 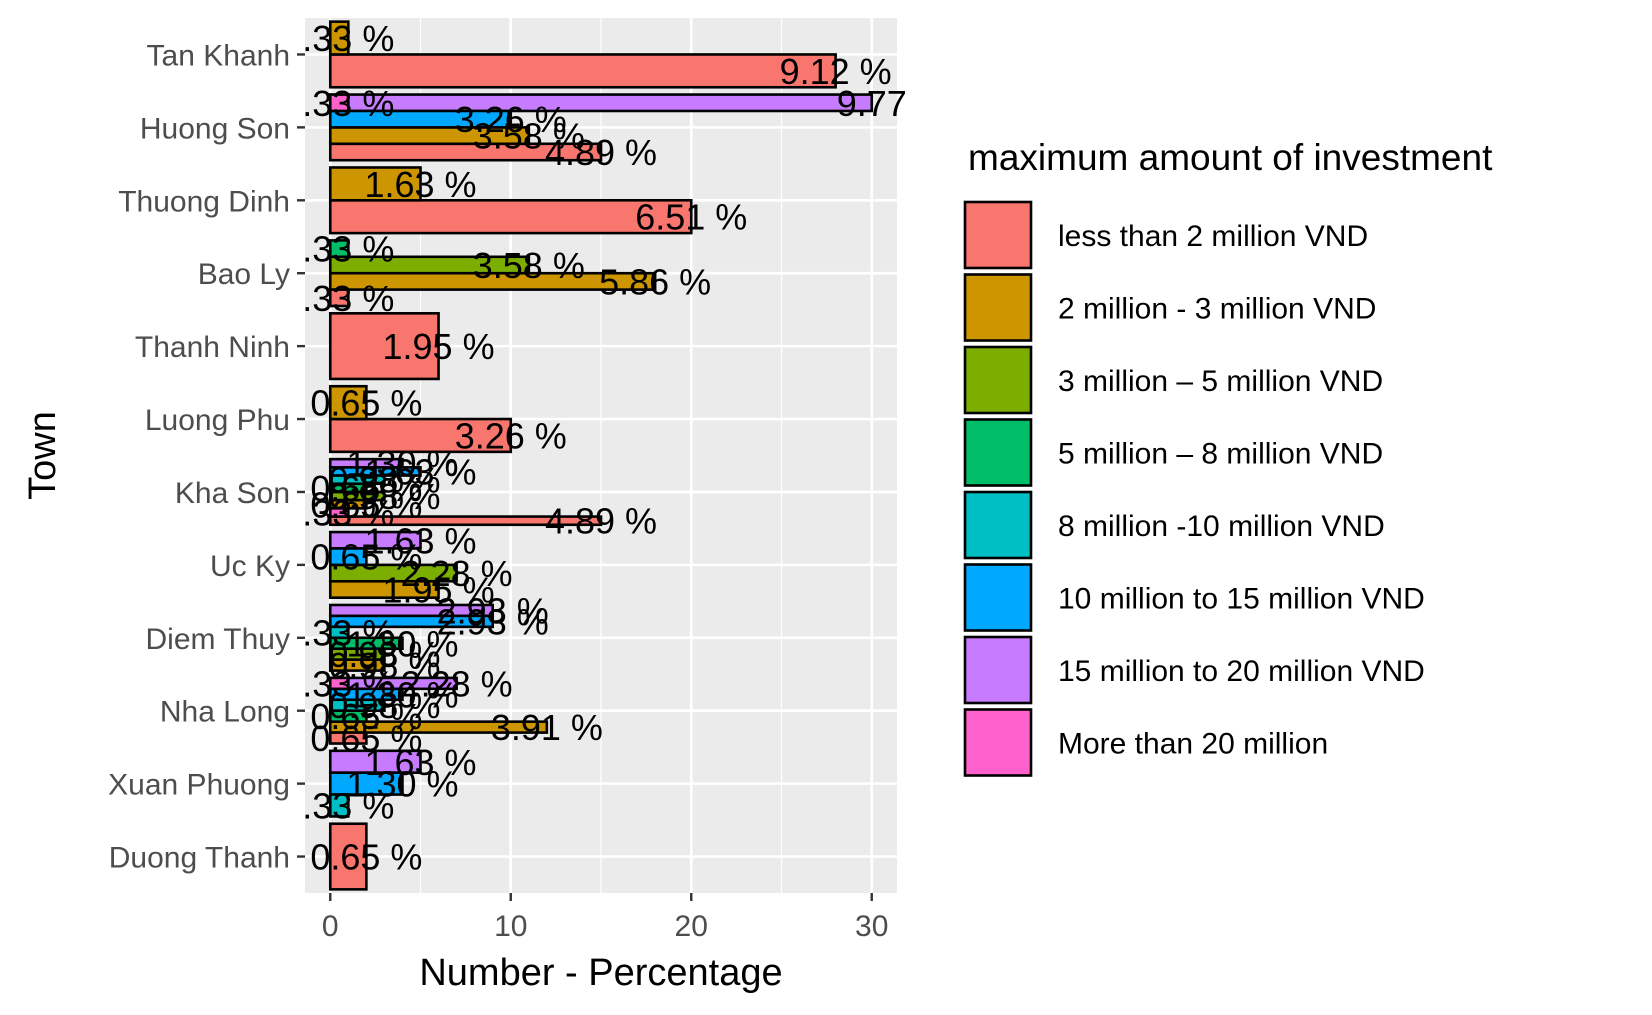 What do you see at coordinates (43, 455) in the screenshot?
I see `y-axis-title: Town` at bounding box center [43, 455].